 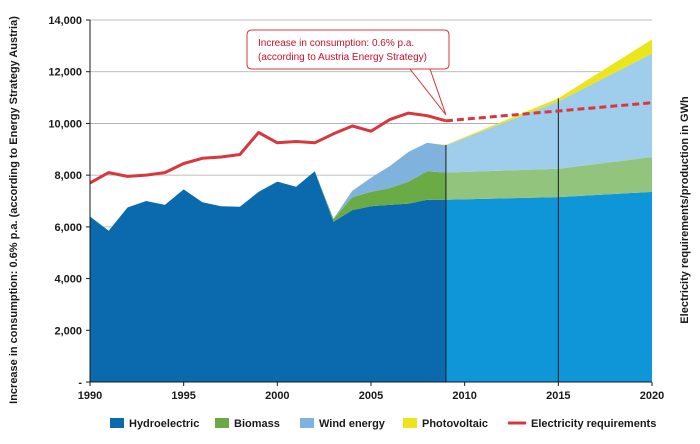 What do you see at coordinates (371, 396) in the screenshot?
I see `x-tick-label: 2005` at bounding box center [371, 396].